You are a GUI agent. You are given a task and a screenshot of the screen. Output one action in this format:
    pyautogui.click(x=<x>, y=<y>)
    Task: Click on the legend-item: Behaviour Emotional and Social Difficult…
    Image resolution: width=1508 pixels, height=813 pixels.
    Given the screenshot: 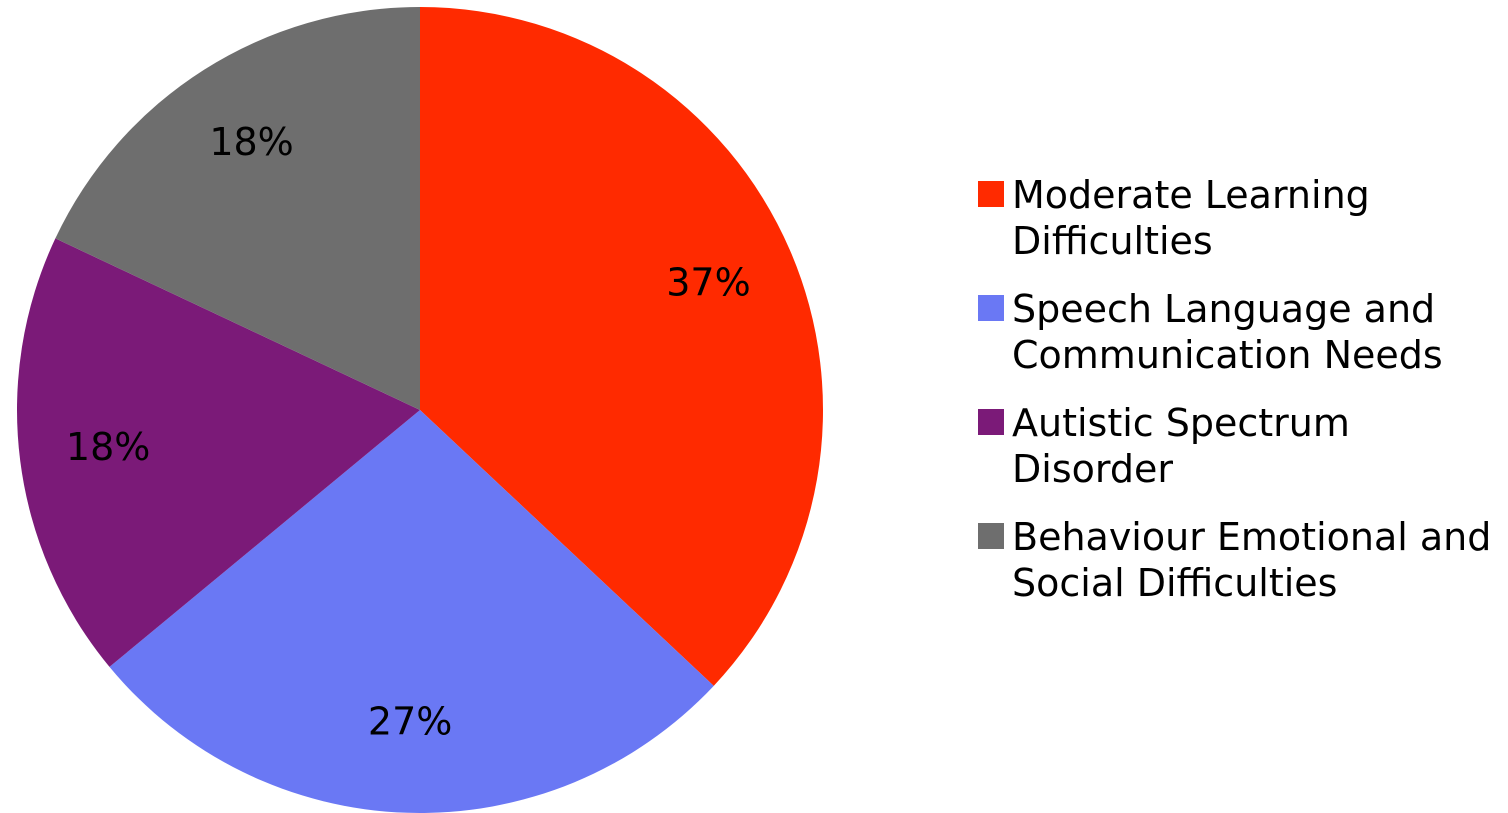 What is the action you would take?
    pyautogui.click(x=1238, y=560)
    